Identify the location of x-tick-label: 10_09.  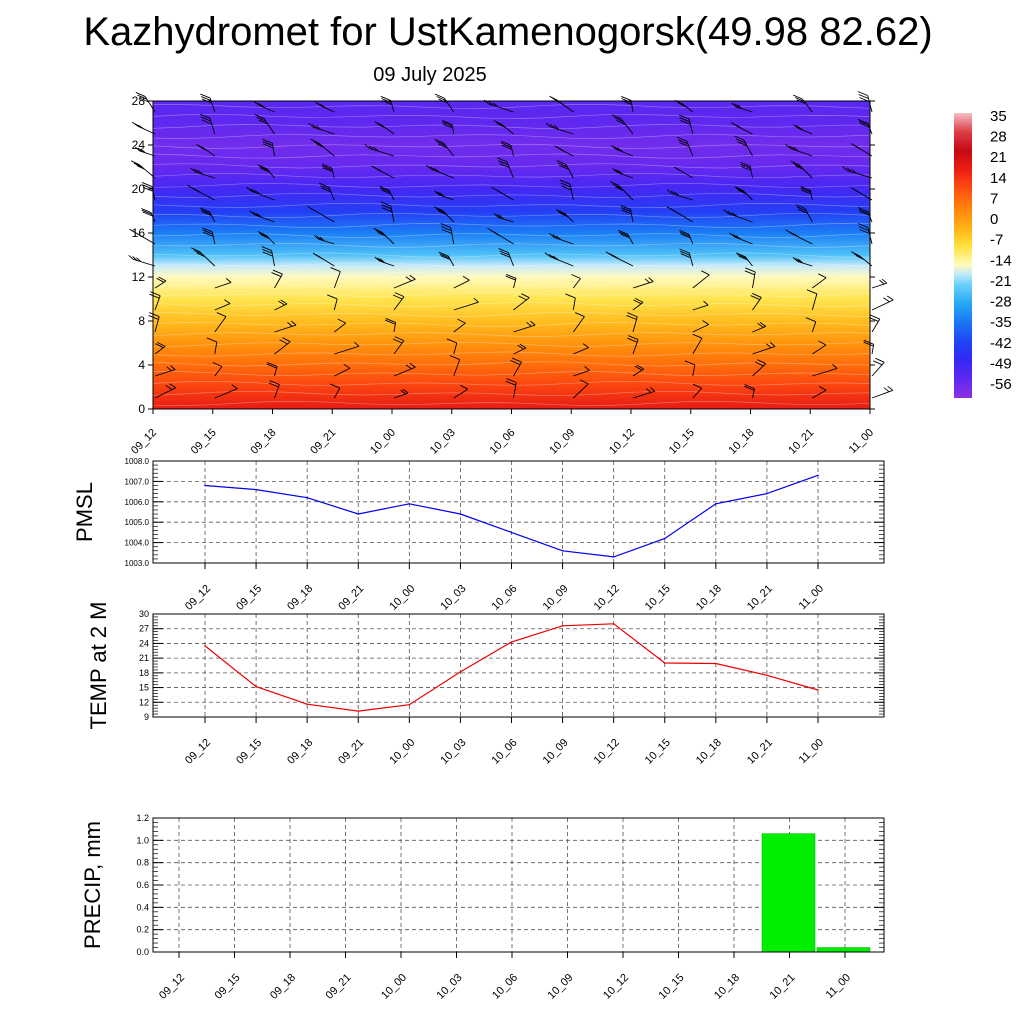
(556, 752).